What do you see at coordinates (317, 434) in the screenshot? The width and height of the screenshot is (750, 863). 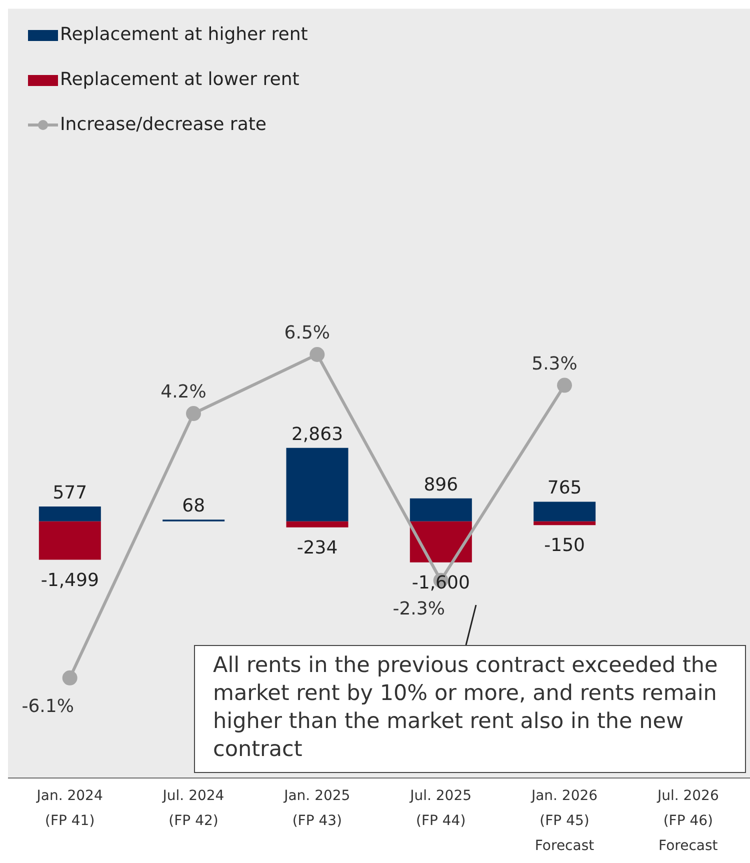 I see `data-label: 2,863` at bounding box center [317, 434].